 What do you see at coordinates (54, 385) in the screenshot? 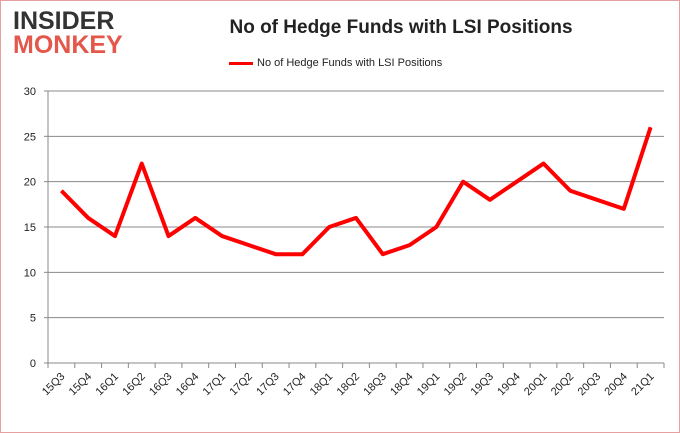
I see `x-tick-label: 15Q3` at bounding box center [54, 385].